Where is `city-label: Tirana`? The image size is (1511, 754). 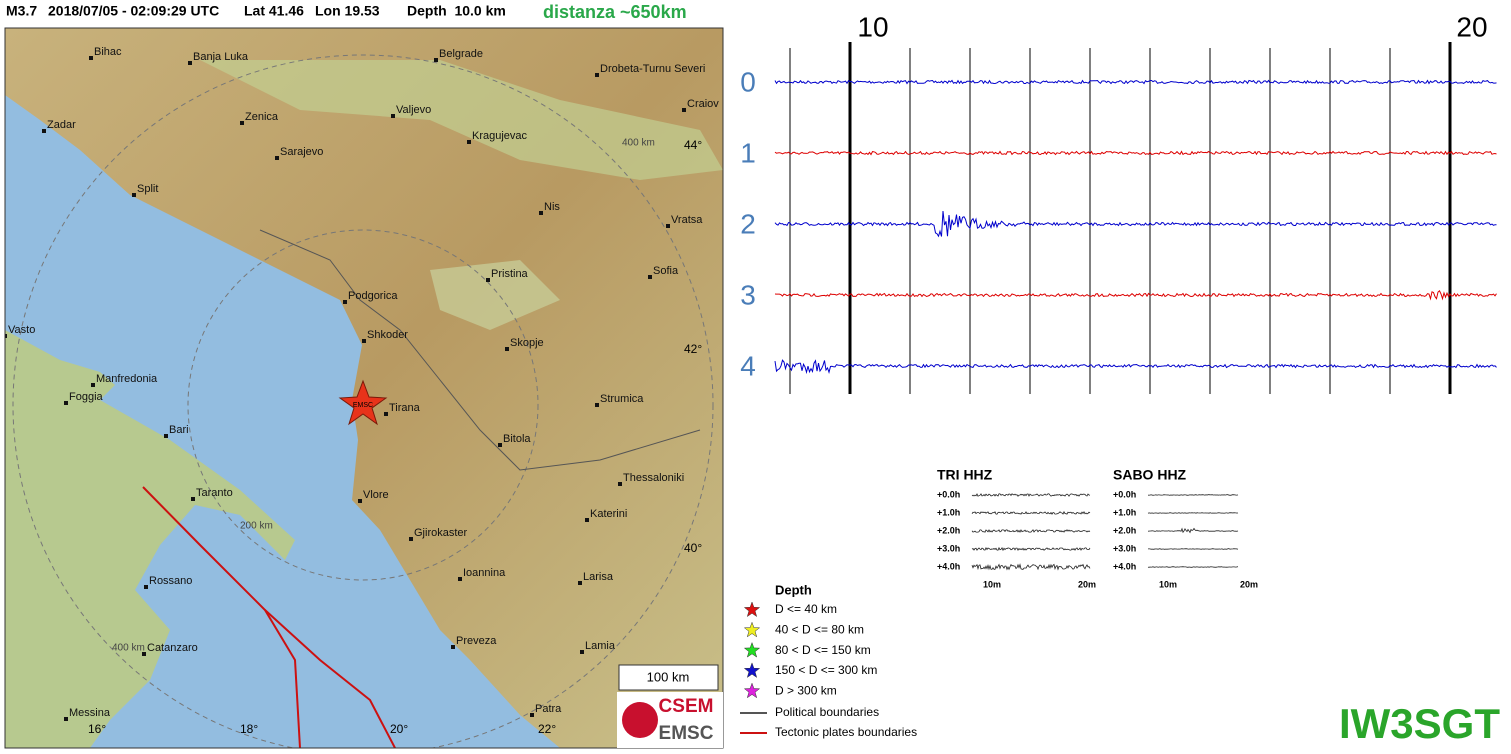
city-label: Tirana is located at coordinates (405, 408).